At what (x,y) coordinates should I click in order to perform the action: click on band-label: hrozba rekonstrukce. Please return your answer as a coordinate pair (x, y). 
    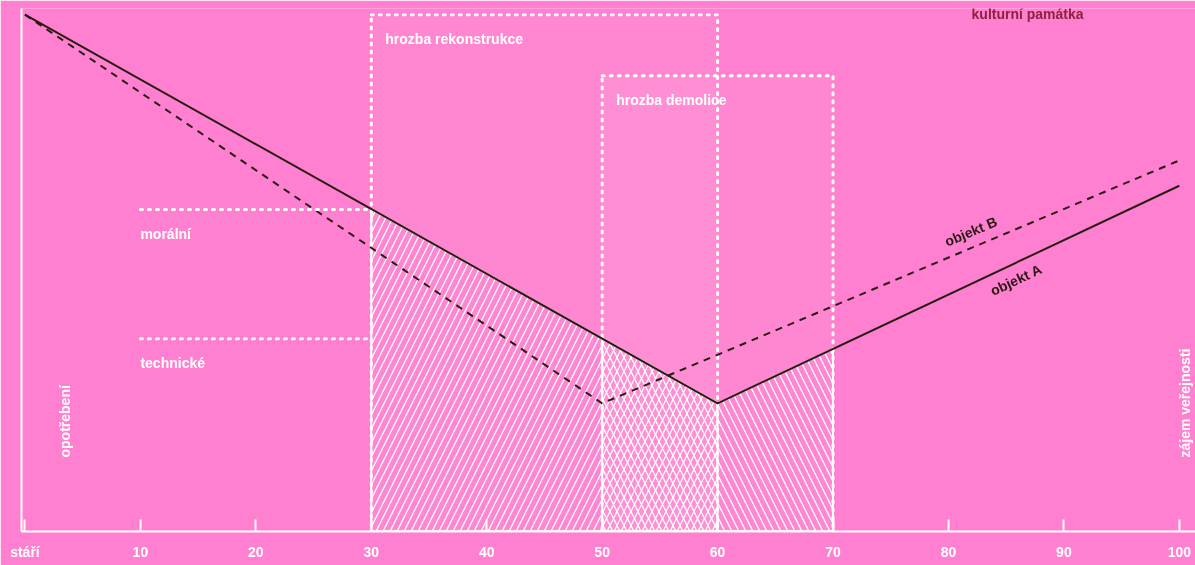
    Looking at the image, I should click on (454, 38).